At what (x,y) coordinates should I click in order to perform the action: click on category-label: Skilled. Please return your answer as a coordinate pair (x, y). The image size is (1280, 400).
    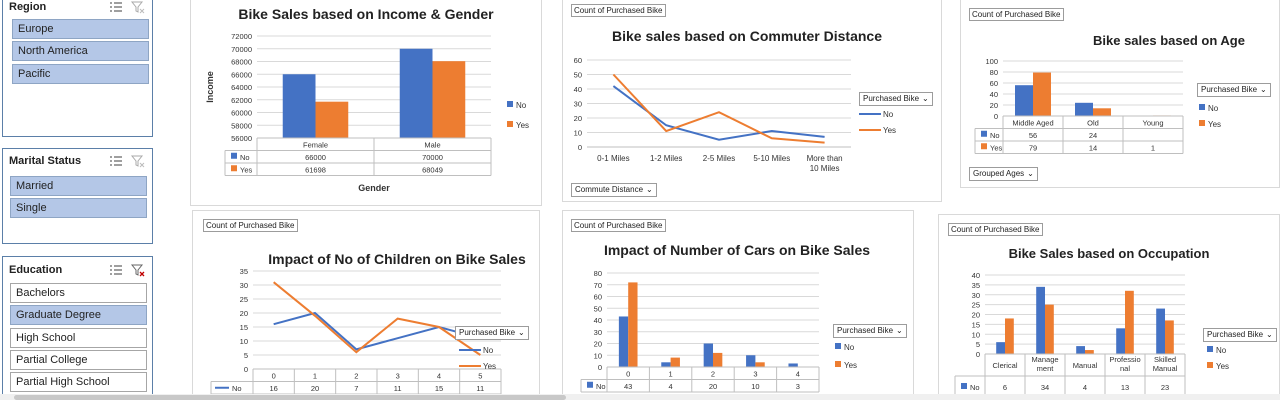
    Looking at the image, I should click on (1165, 359).